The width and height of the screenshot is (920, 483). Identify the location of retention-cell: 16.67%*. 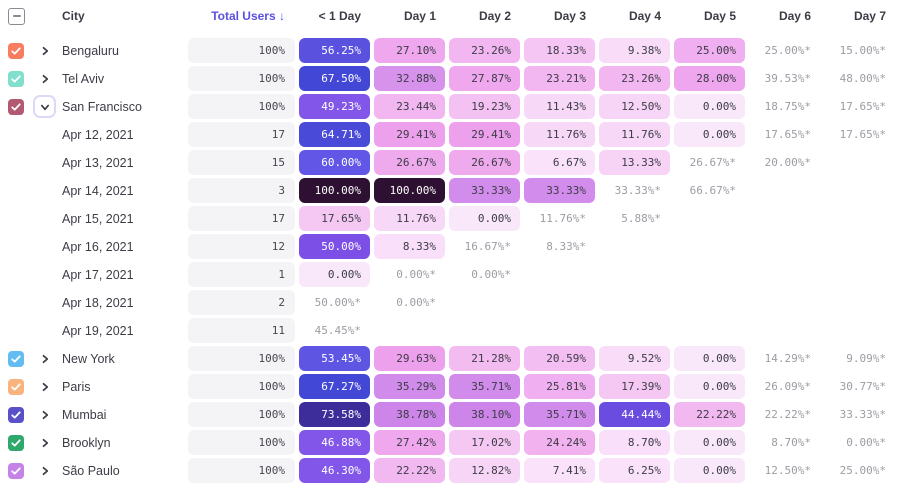
(487, 246).